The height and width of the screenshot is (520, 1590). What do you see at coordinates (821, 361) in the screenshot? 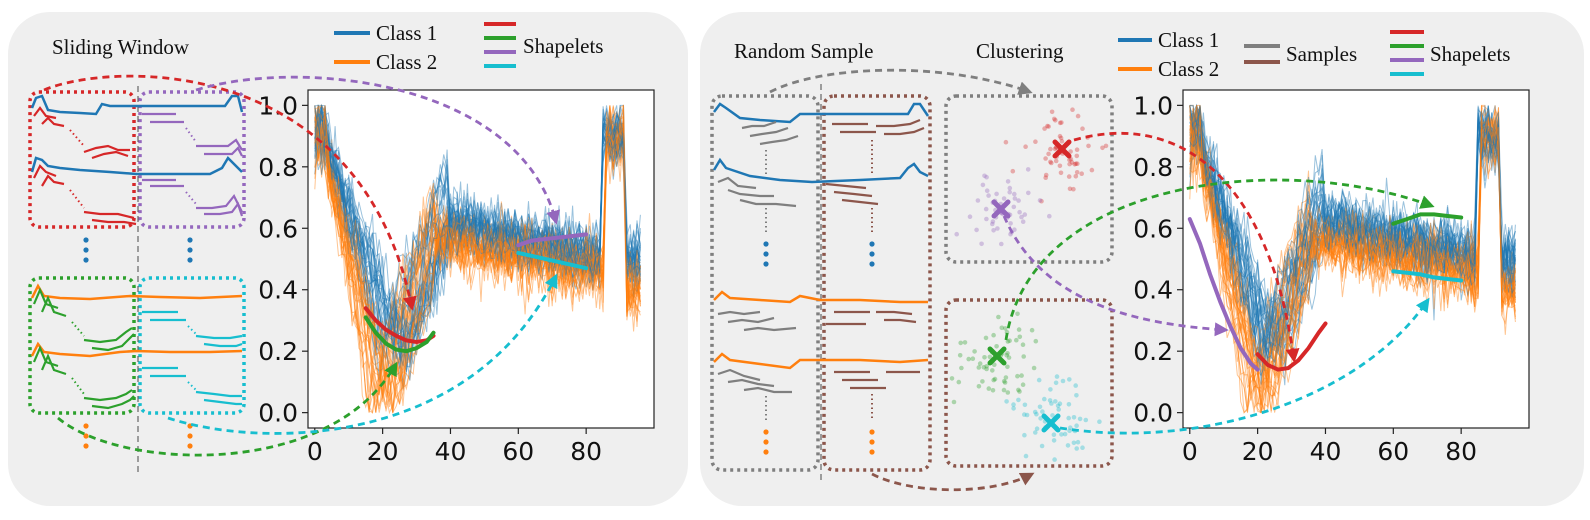
I see `sample-class2-series-b` at bounding box center [821, 361].